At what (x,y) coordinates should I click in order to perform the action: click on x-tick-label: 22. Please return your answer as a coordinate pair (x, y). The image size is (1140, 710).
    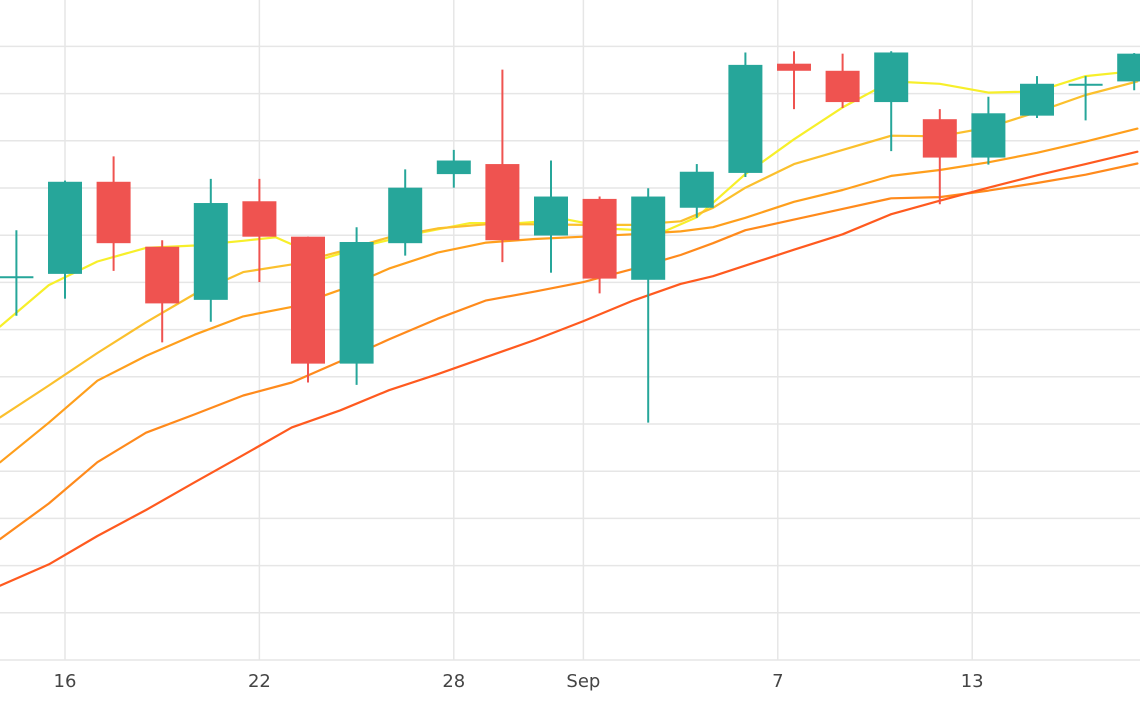
    Looking at the image, I should click on (259, 681).